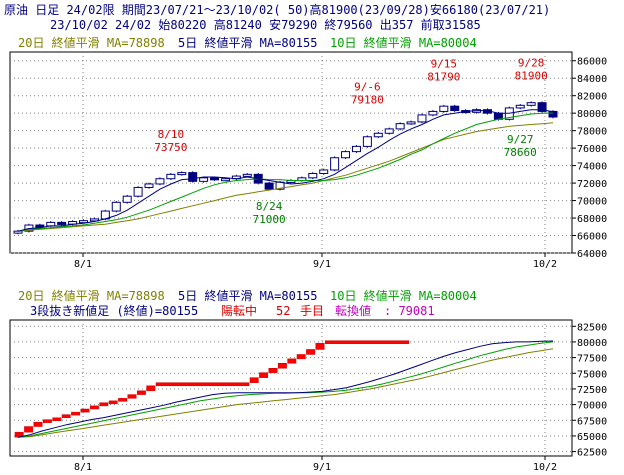 Image resolution: width=624 pixels, height=475 pixels. I want to click on y-tick-label: 76000, so click(592, 149).